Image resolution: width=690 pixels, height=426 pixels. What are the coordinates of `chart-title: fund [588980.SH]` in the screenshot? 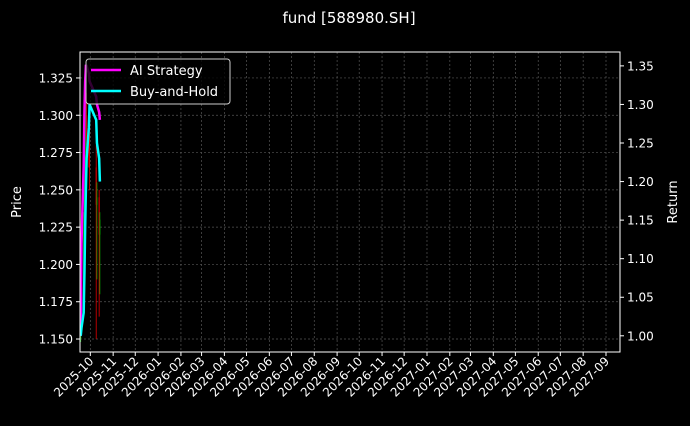 It's located at (348, 18).